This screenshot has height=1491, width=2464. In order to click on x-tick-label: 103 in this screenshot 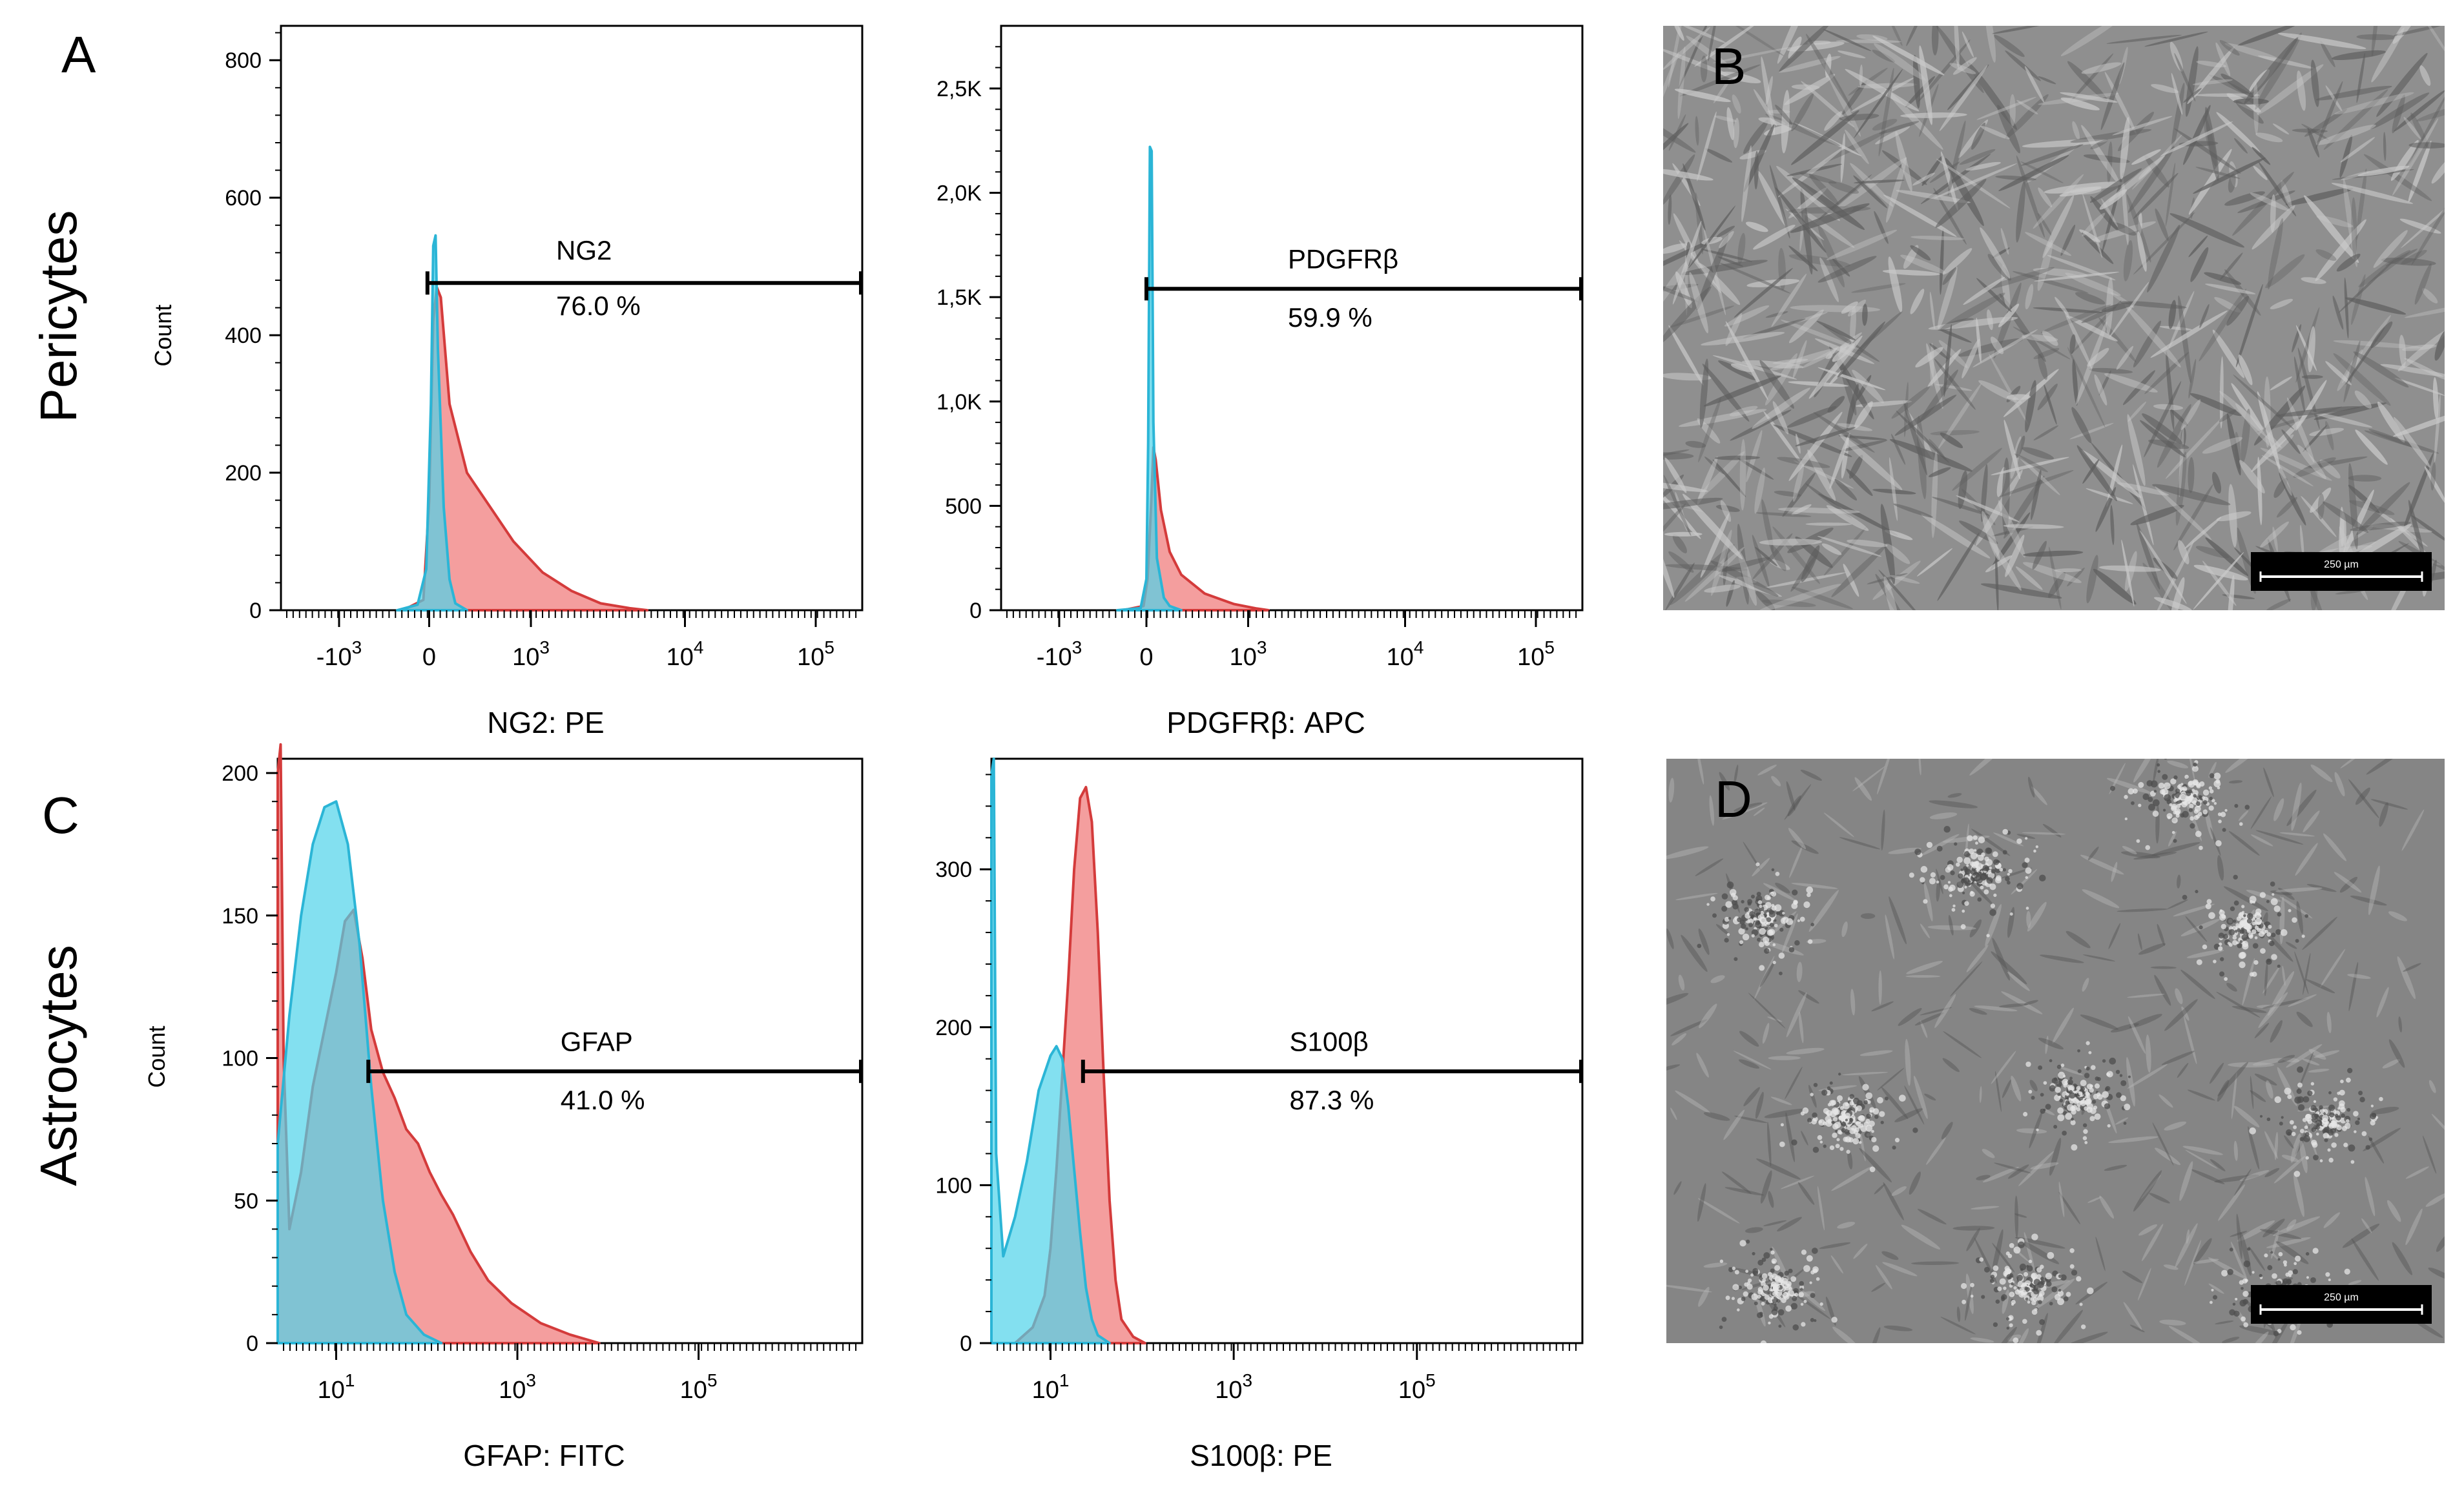, I will do `click(531, 654)`.